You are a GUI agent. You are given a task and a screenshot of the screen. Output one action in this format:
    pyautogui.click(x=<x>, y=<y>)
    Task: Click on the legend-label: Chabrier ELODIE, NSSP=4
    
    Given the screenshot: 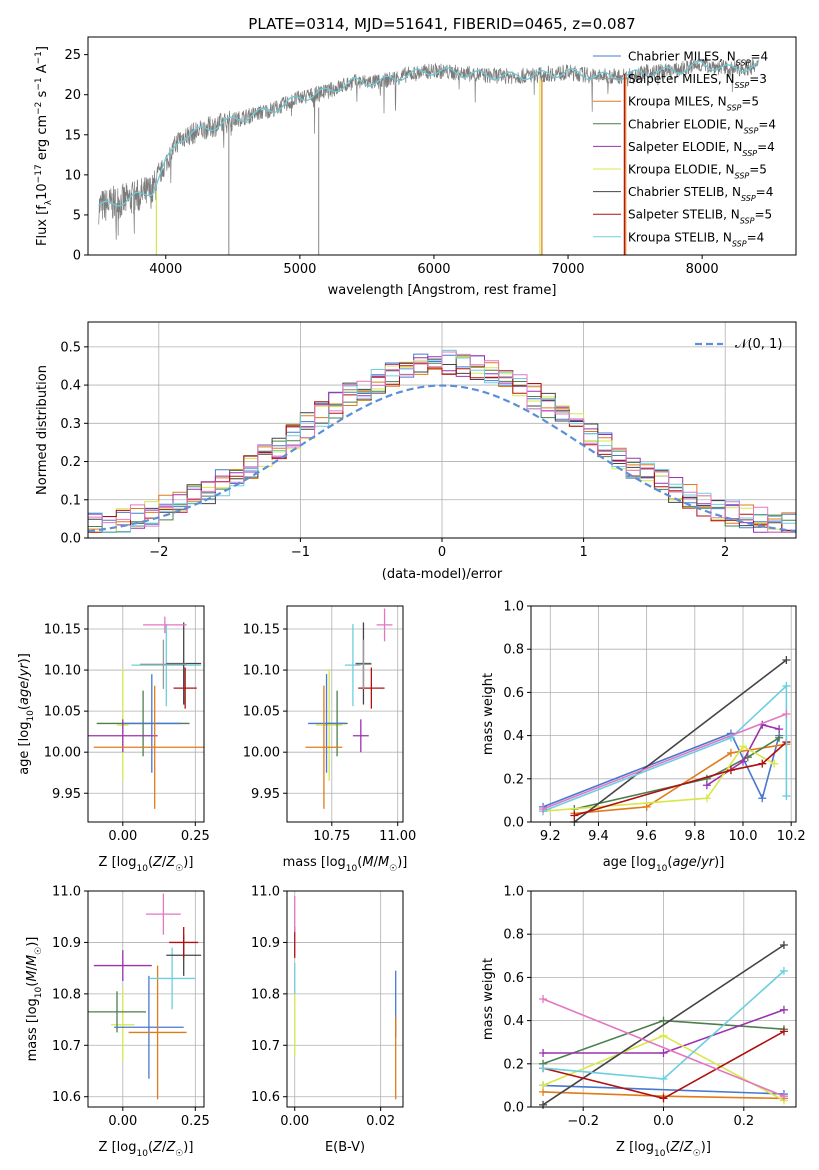 What is the action you would take?
    pyautogui.click(x=702, y=126)
    